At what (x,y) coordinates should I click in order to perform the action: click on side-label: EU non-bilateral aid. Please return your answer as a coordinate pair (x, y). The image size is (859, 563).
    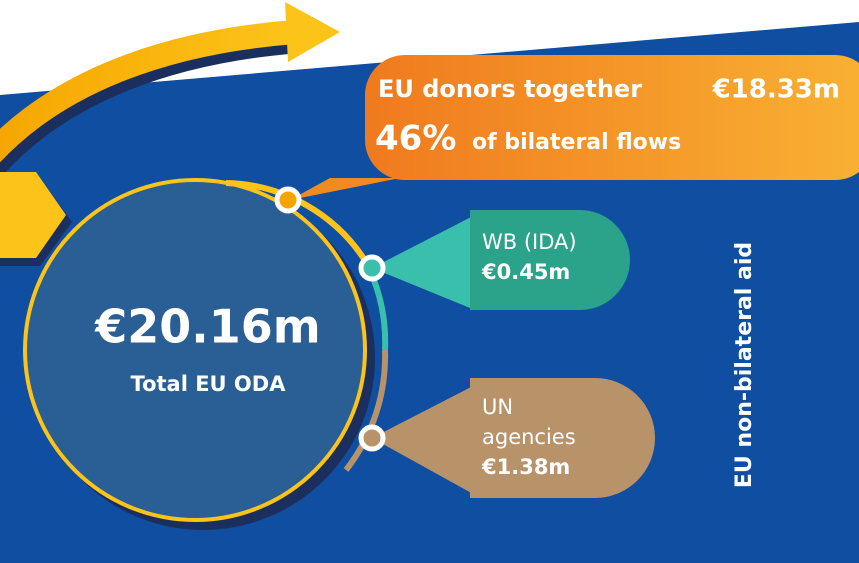
    Looking at the image, I should click on (744, 365).